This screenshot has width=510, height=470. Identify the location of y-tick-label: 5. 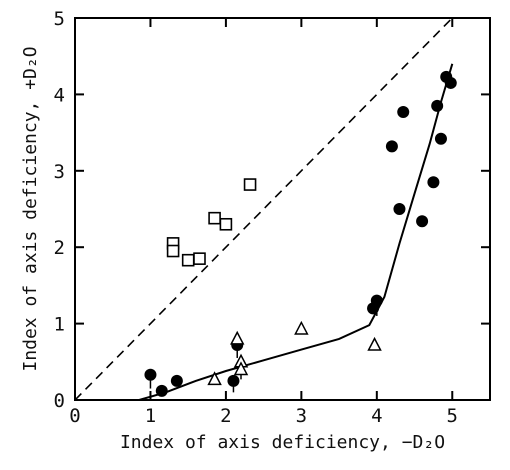
(59, 19).